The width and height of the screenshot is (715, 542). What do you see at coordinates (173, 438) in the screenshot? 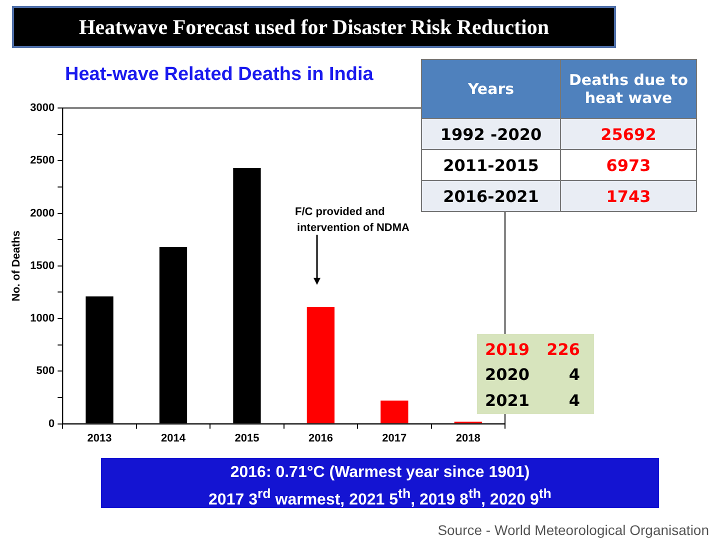
I see `x-tick-label: 2014` at bounding box center [173, 438].